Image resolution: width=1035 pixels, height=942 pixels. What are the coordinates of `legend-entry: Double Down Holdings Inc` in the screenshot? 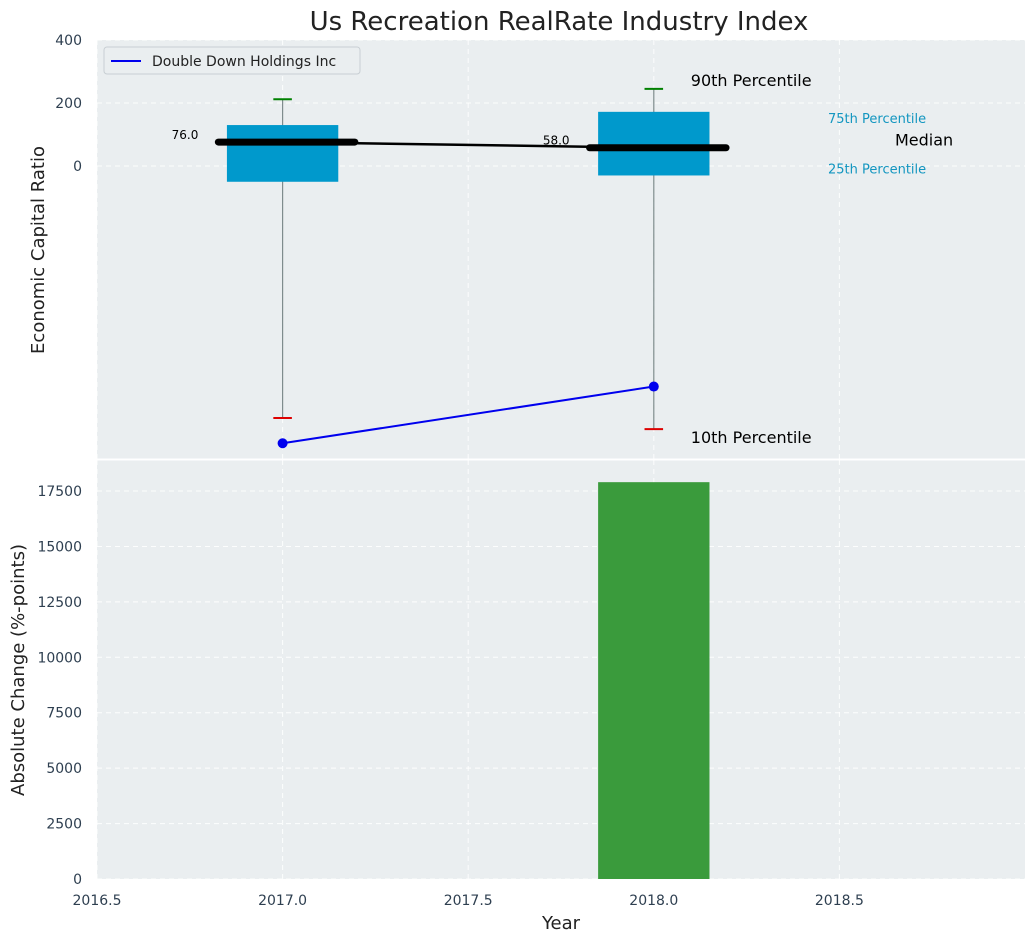 It's located at (244, 62).